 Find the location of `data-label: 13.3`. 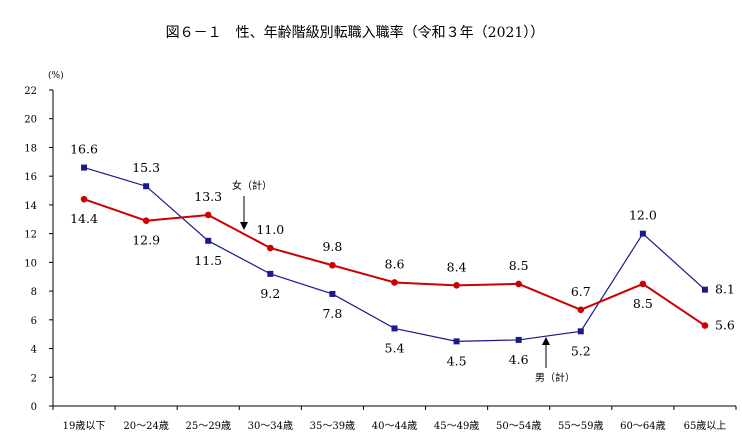

data-label: 13.3 is located at coordinates (208, 196).